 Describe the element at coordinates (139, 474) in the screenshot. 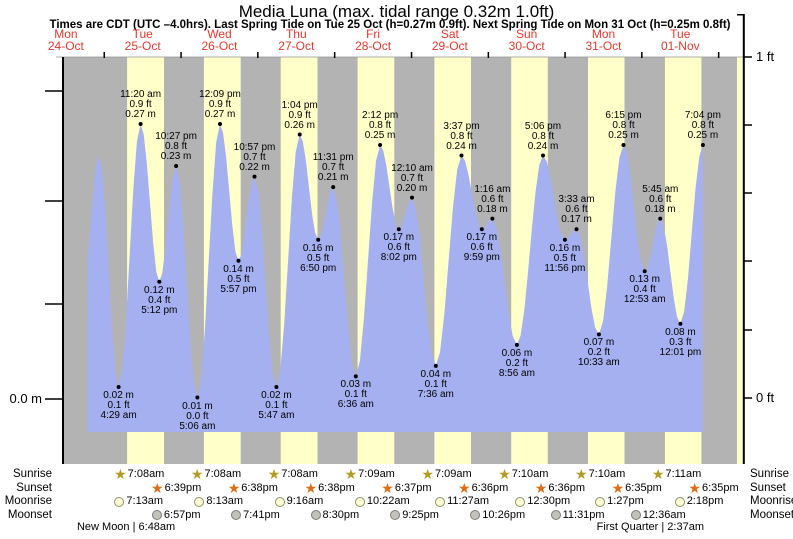

I see `sunrise-entry: ★ 7:08am` at that location.